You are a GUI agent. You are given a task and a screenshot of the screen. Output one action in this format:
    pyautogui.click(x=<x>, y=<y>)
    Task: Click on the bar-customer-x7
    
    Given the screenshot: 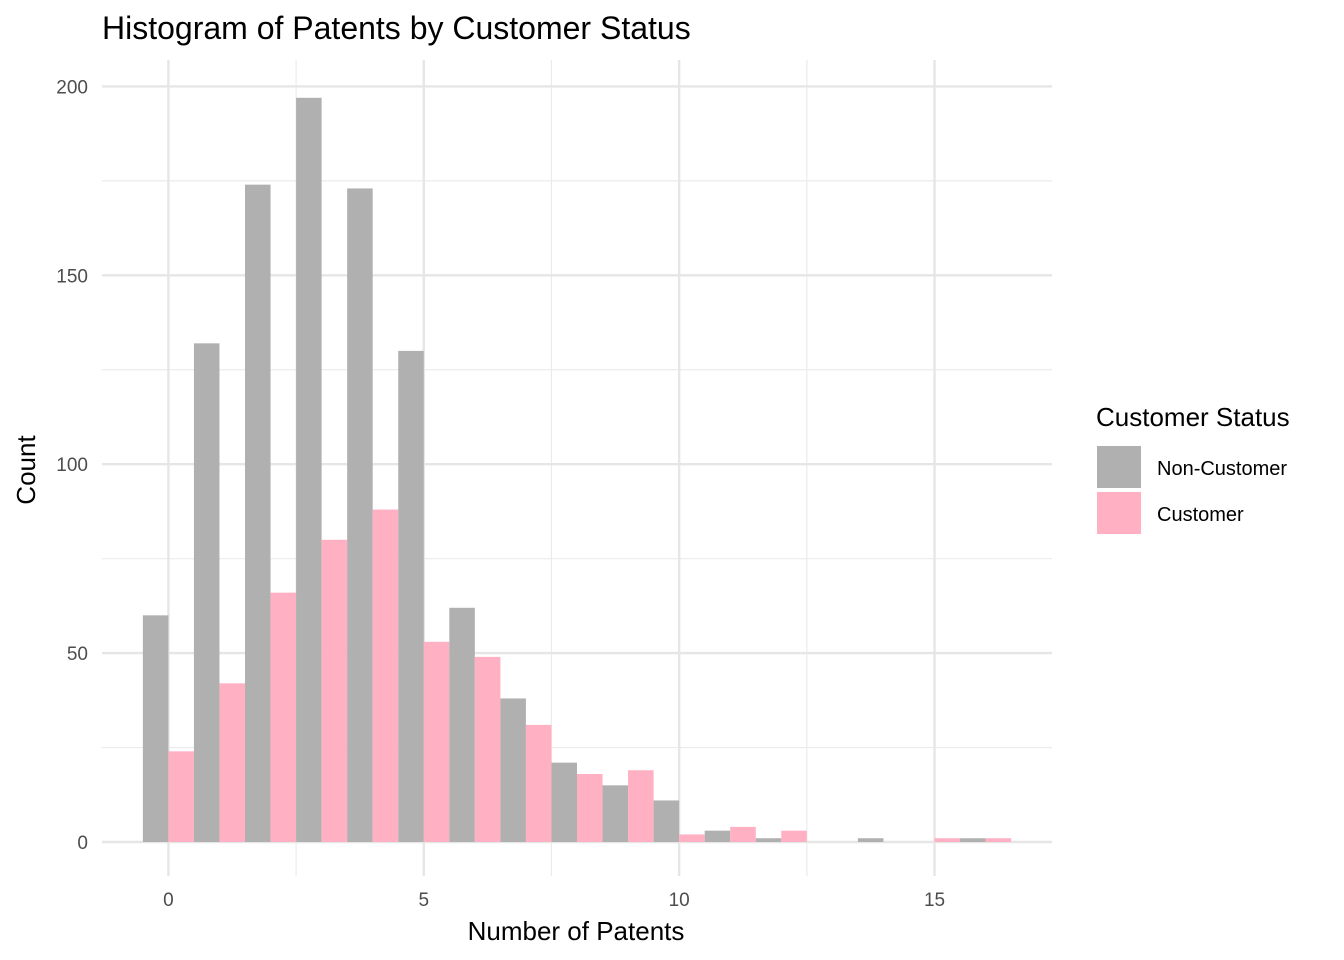 What is the action you would take?
    pyautogui.click(x=538, y=783)
    